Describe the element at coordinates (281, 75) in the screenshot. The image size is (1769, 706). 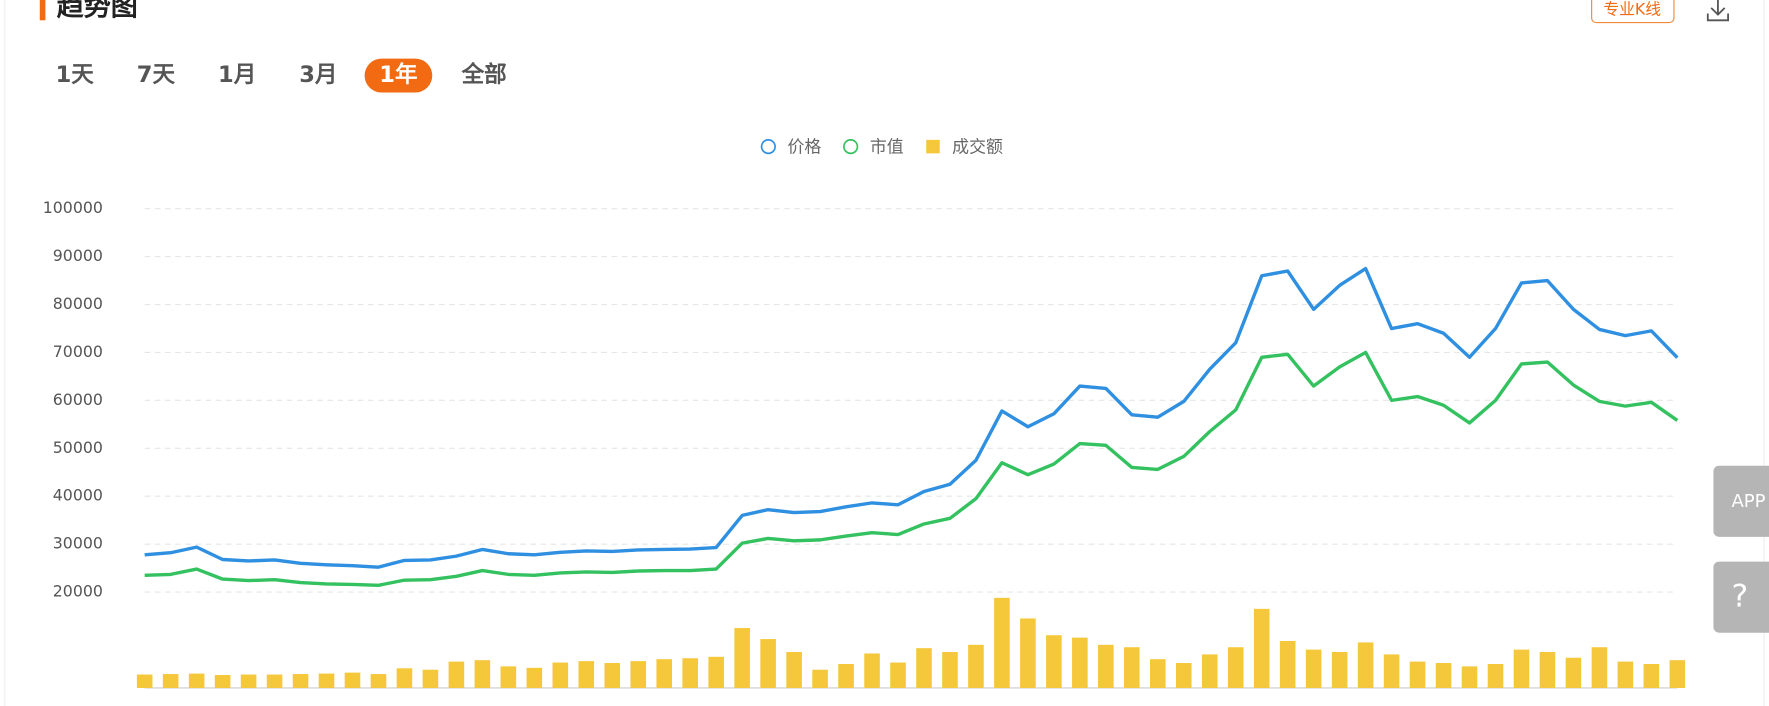
I see `range-tabs: 1天 7天 1月 3月 1年 全部` at that location.